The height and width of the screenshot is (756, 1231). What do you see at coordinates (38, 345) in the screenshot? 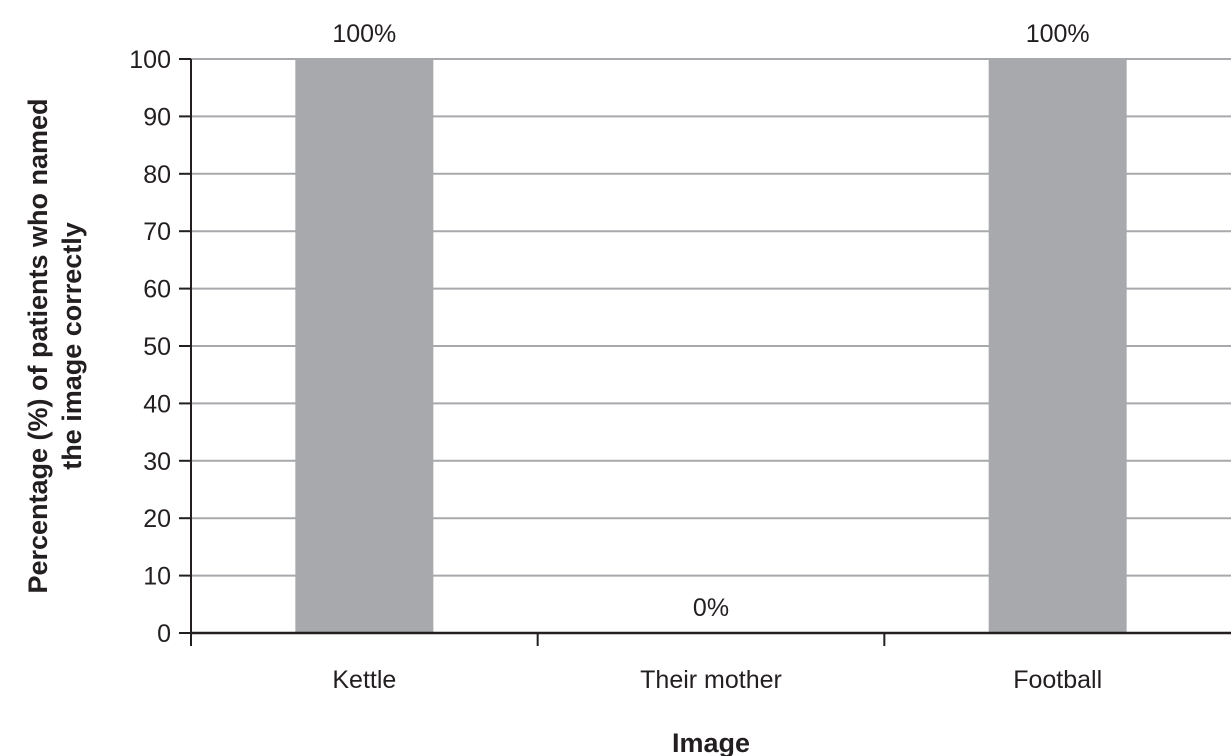
I see `y-axis-title-line-1: Percentage (%) of patients who named` at bounding box center [38, 345].